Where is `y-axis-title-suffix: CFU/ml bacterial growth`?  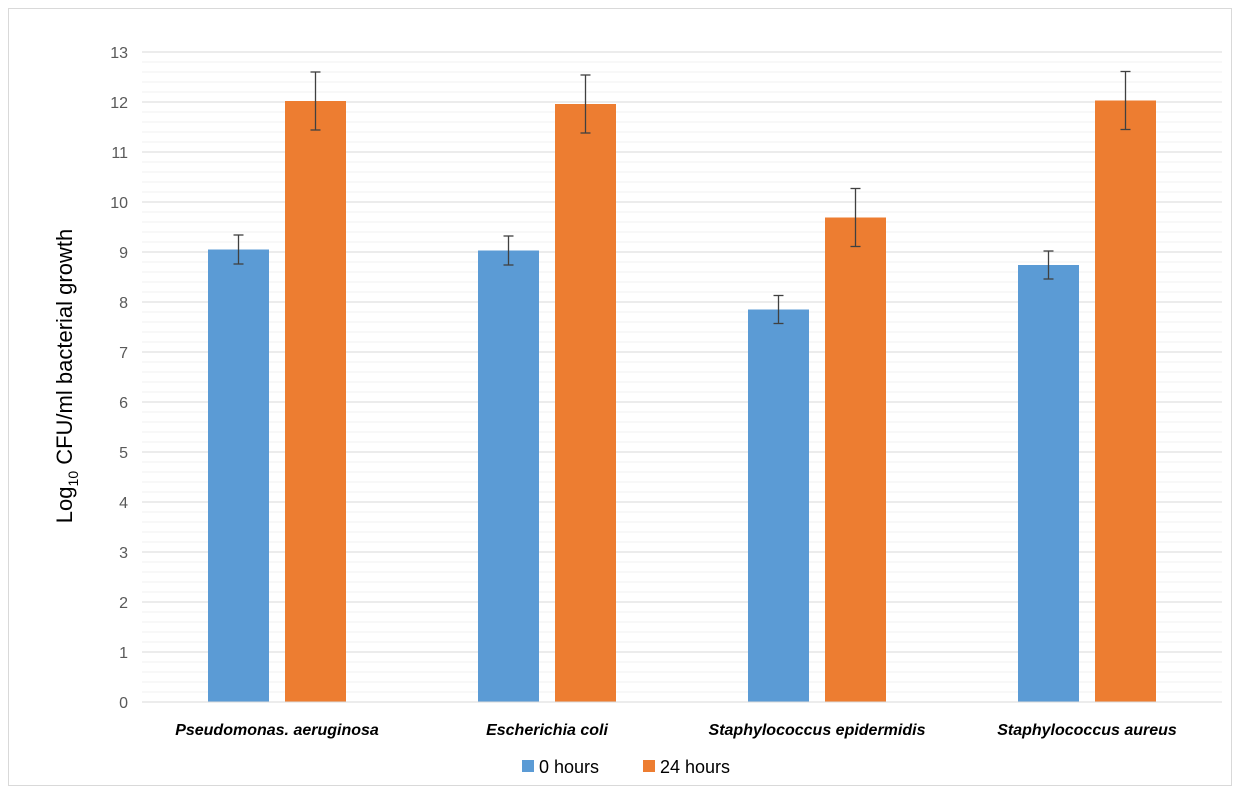
y-axis-title-suffix: CFU/ml bacterial growth is located at coordinates (64, 350).